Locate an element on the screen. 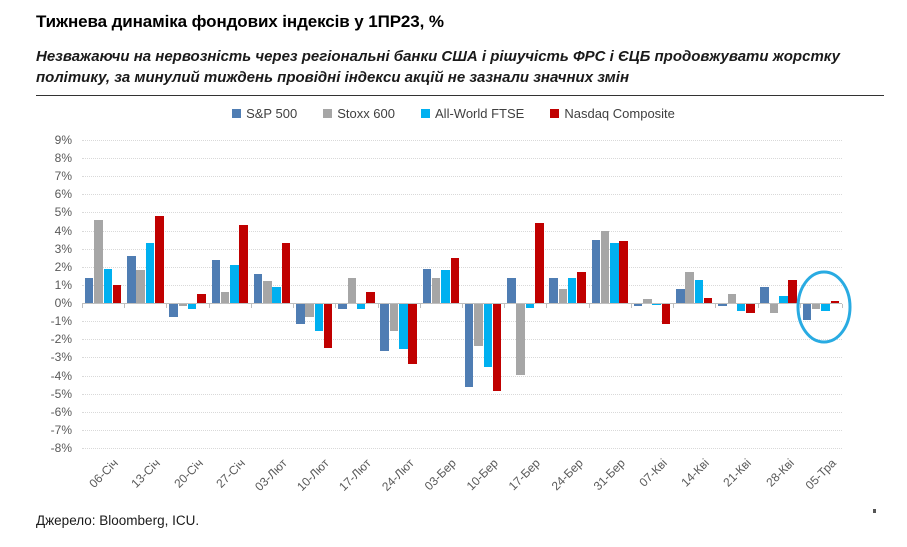 This screenshot has width=907, height=547. y-axis-tick-label: -2% is located at coordinates (61, 339).